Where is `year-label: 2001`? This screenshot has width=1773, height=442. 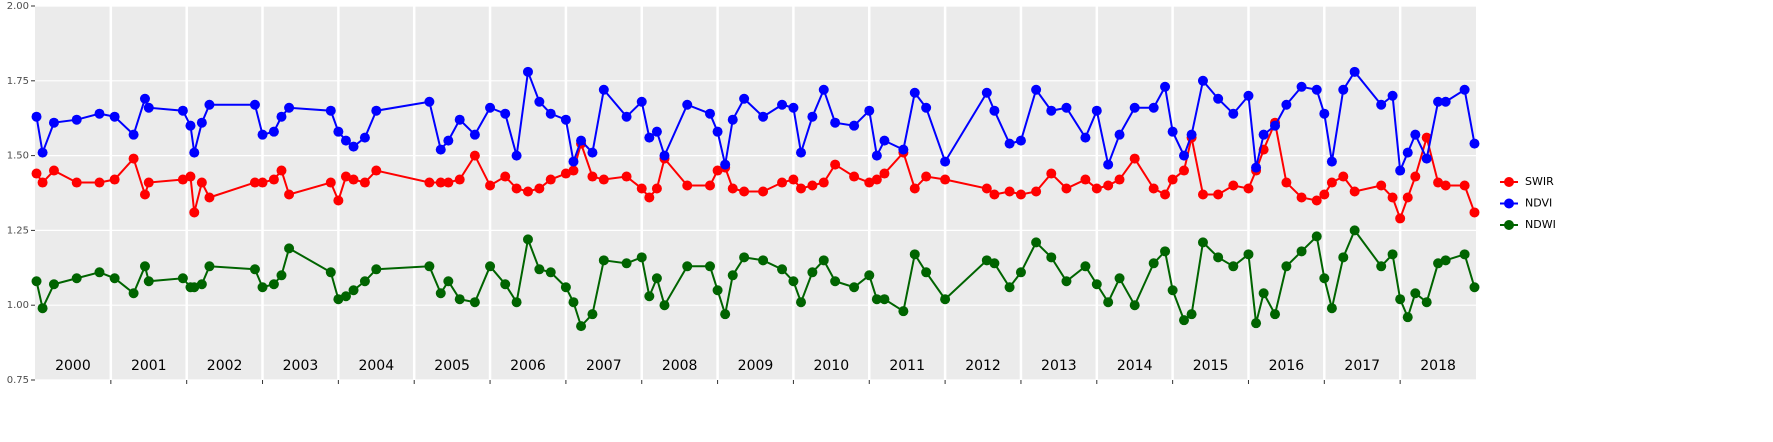 year-label: 2001 is located at coordinates (149, 366).